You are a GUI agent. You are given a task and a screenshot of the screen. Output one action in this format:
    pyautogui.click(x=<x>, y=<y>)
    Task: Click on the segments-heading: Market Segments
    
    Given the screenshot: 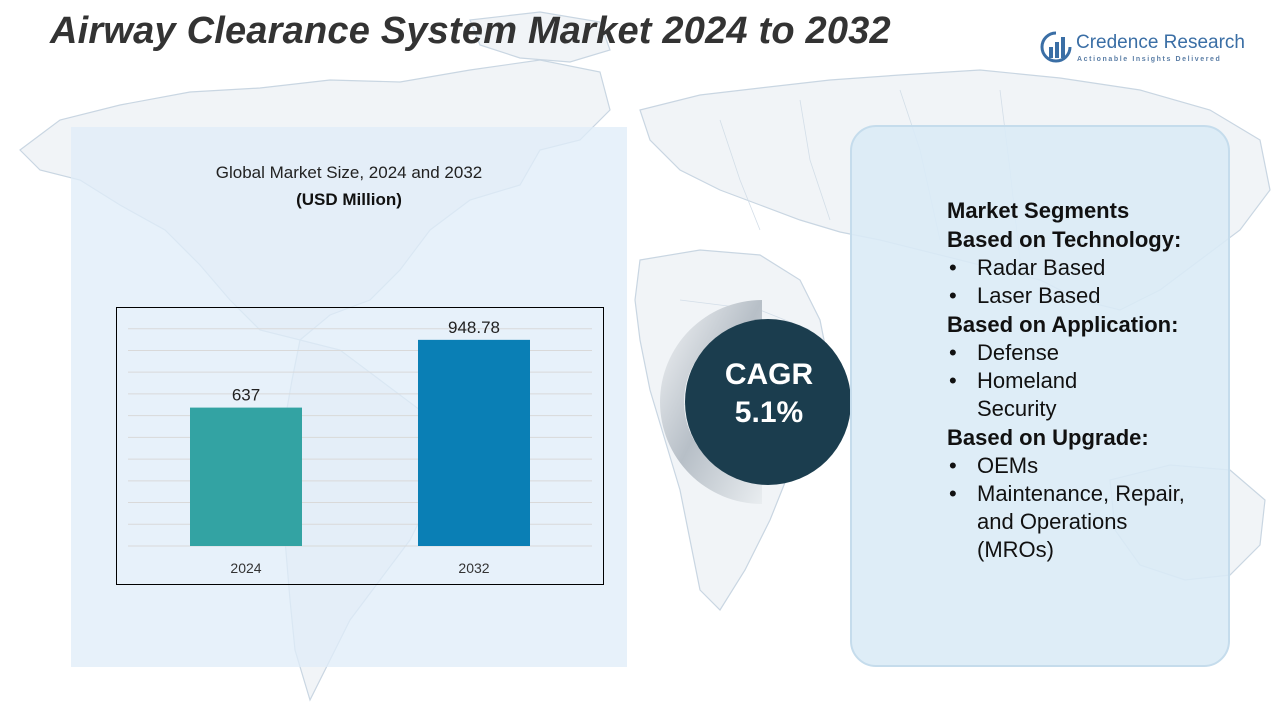 What is the action you would take?
    pyautogui.click(x=1038, y=210)
    